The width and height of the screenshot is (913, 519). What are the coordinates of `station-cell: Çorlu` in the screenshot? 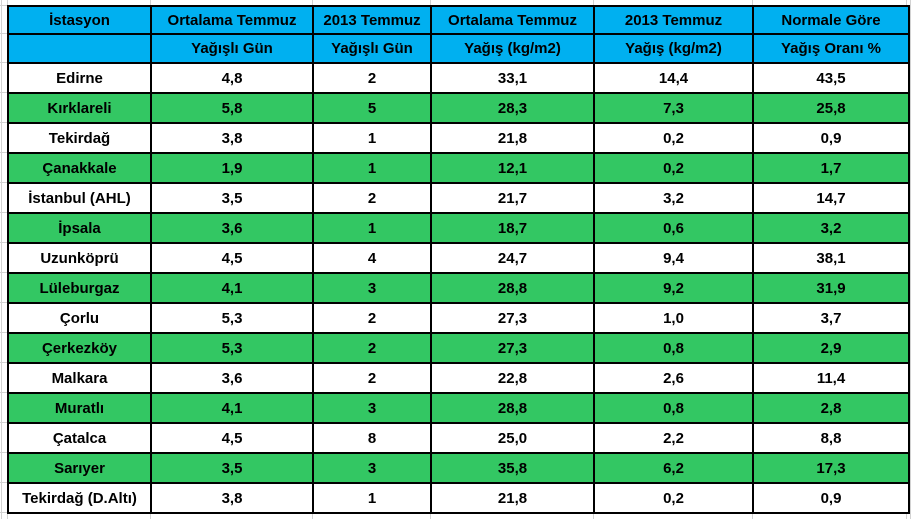 It's located at (79, 318).